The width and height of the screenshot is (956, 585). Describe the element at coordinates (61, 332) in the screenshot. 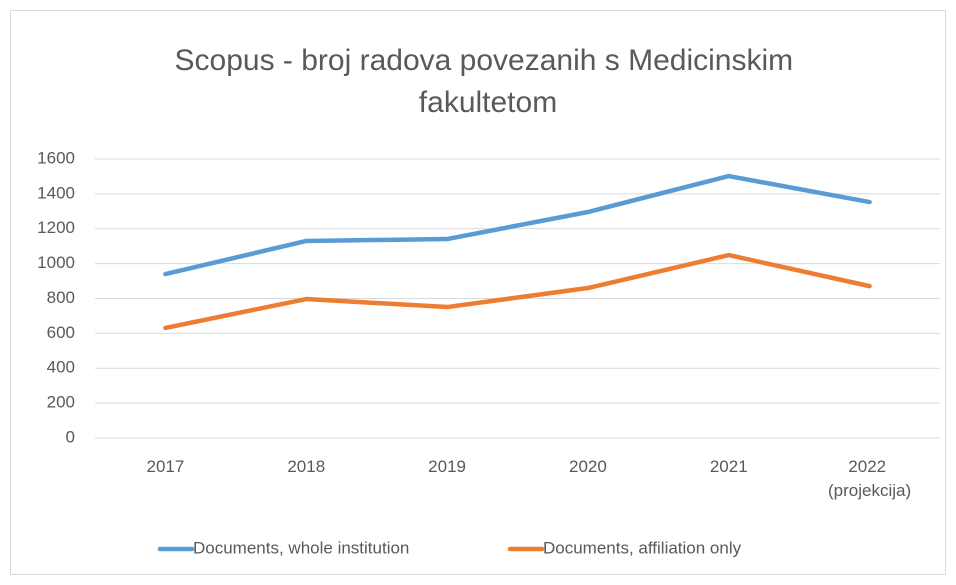

I see `y-tick-label: 600` at that location.